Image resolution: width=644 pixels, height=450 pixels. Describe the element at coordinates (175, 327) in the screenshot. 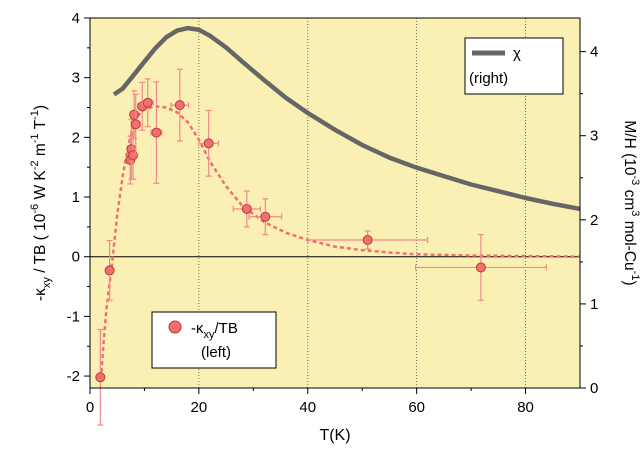

I see `legend-kappa-marker` at that location.